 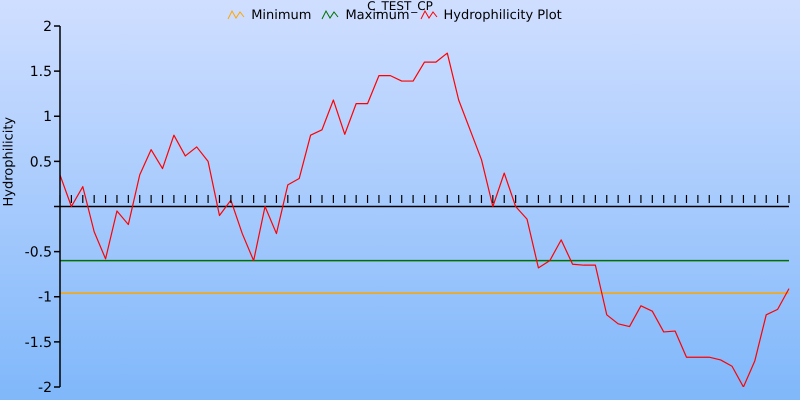 I want to click on y-tick-label: 1.5, so click(x=41, y=72).